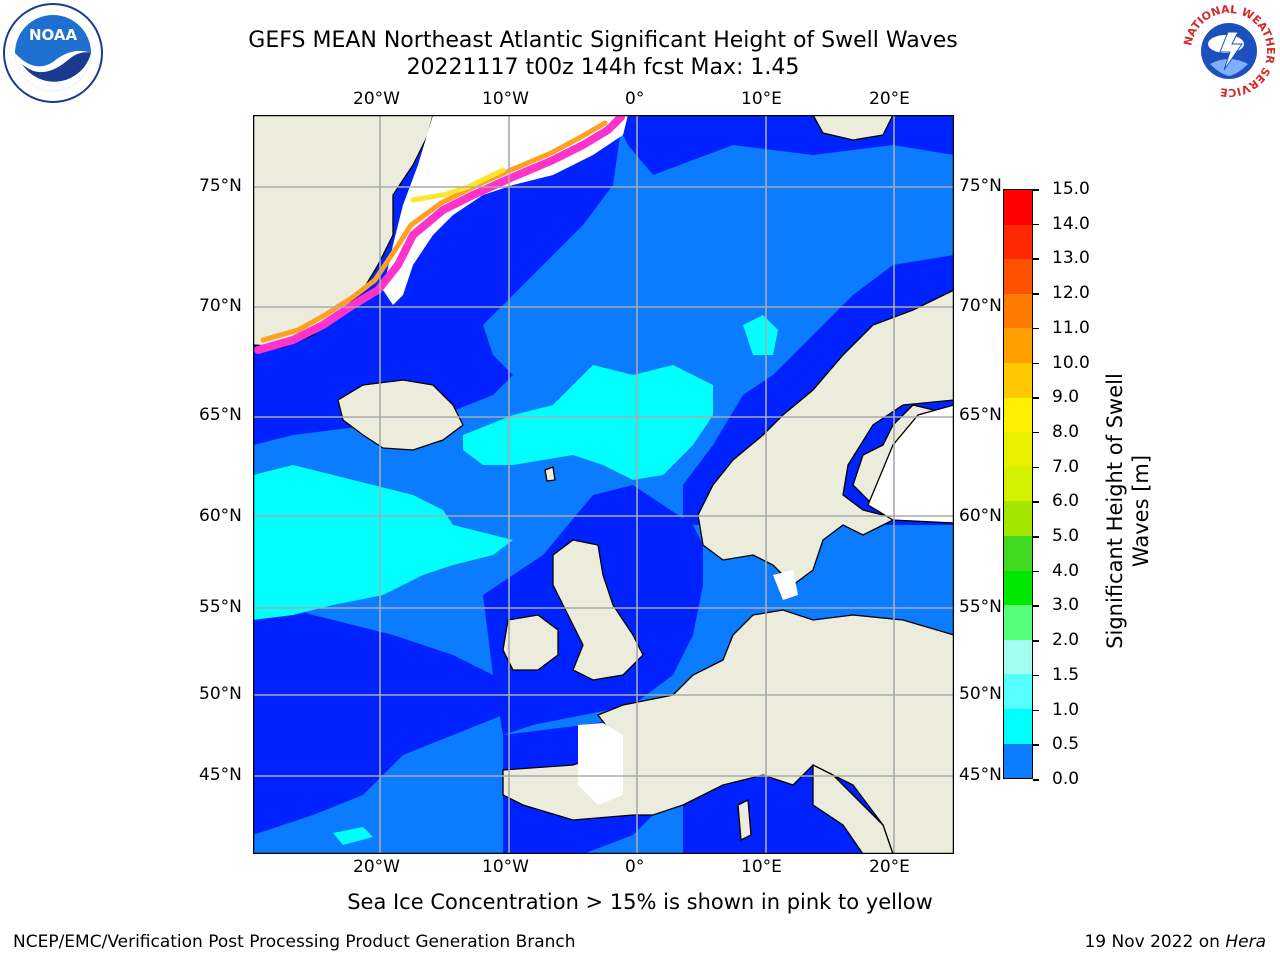 The width and height of the screenshot is (1280, 960). Describe the element at coordinates (53, 53) in the screenshot. I see `noaa-logo: NOAA` at that location.